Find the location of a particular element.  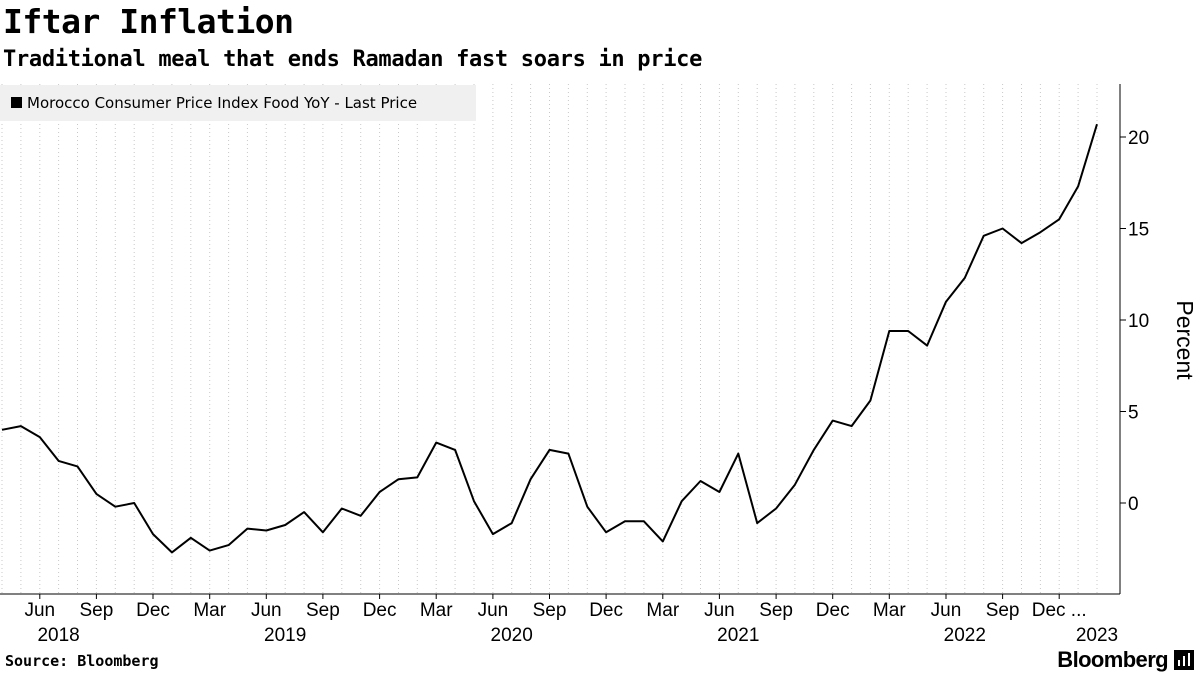

x-year-label: 2018 is located at coordinates (58, 635).